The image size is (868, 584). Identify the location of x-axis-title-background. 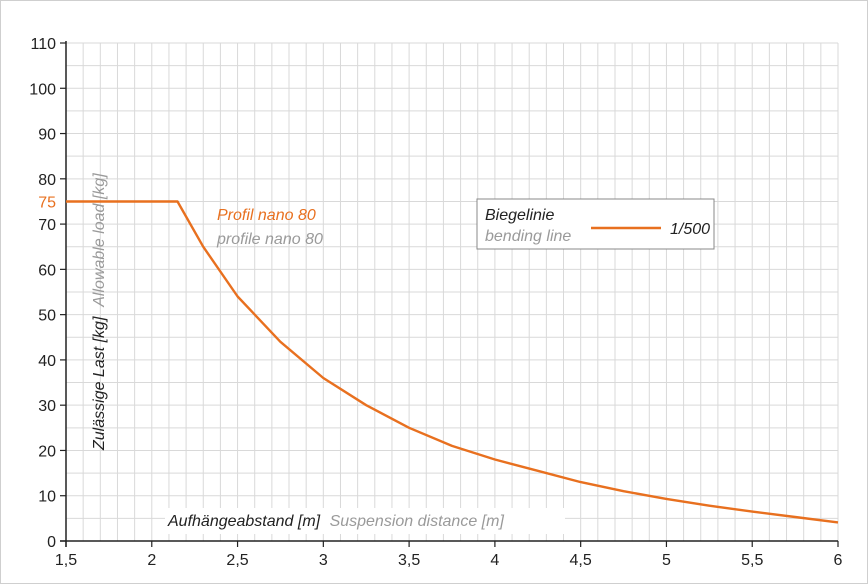
(365, 521).